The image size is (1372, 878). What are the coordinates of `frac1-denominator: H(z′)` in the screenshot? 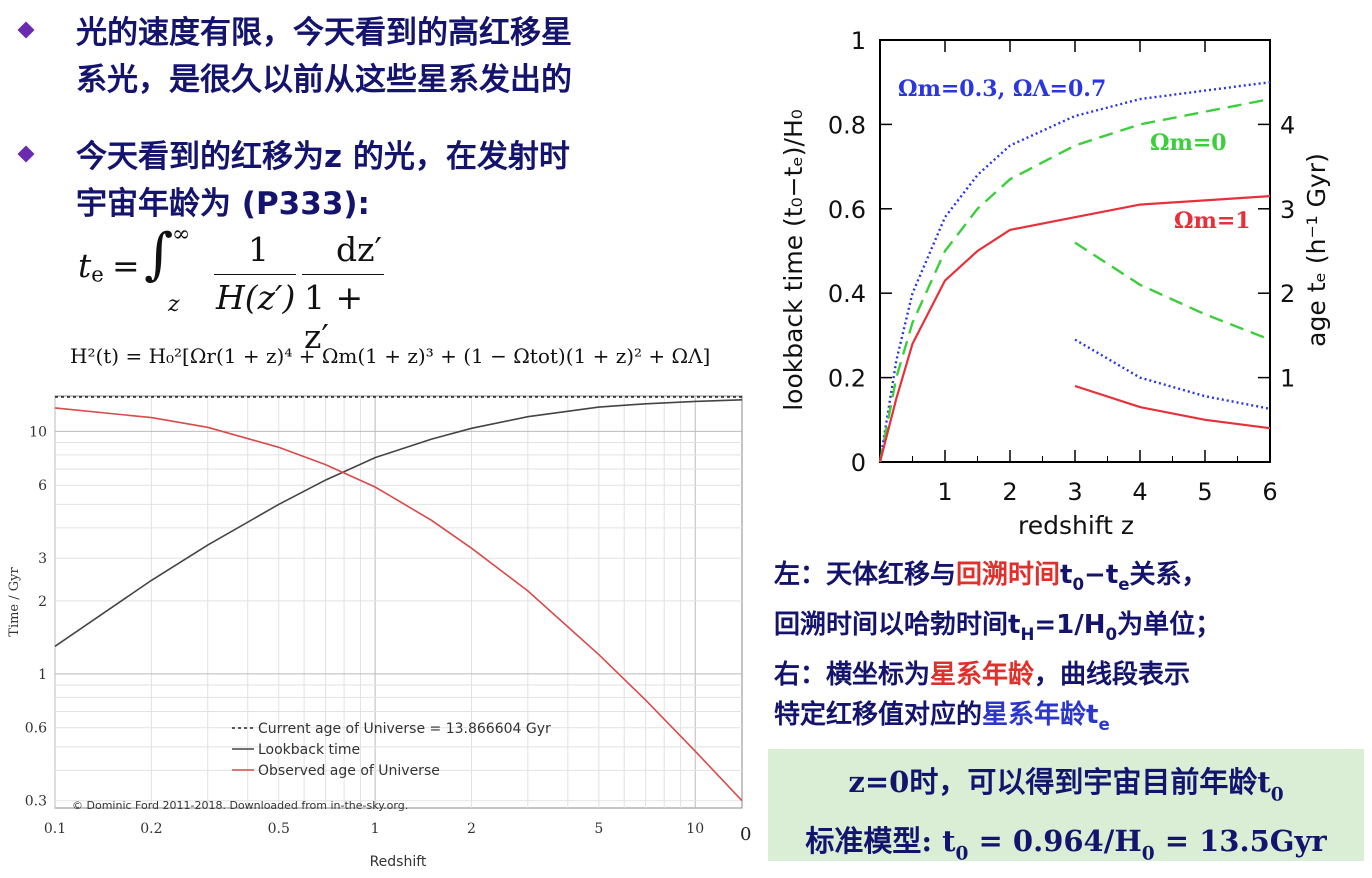 It's located at (256, 297).